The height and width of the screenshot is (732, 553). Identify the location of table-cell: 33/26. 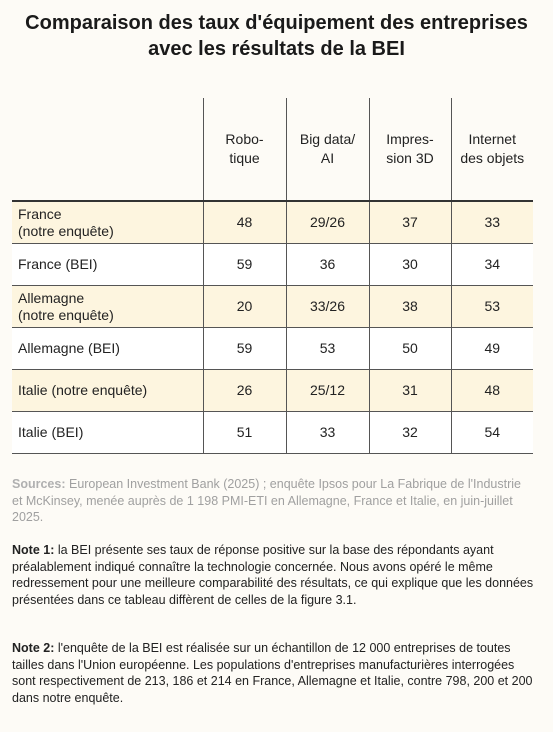
(327, 306).